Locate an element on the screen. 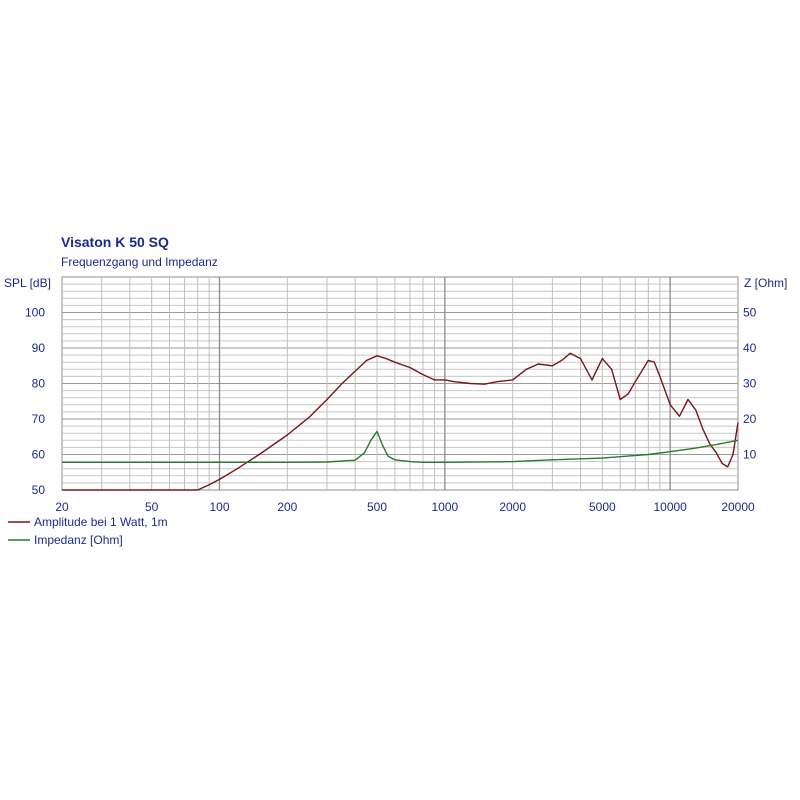 The height and width of the screenshot is (800, 800). y-tick-label-left: 80 is located at coordinates (39, 384).